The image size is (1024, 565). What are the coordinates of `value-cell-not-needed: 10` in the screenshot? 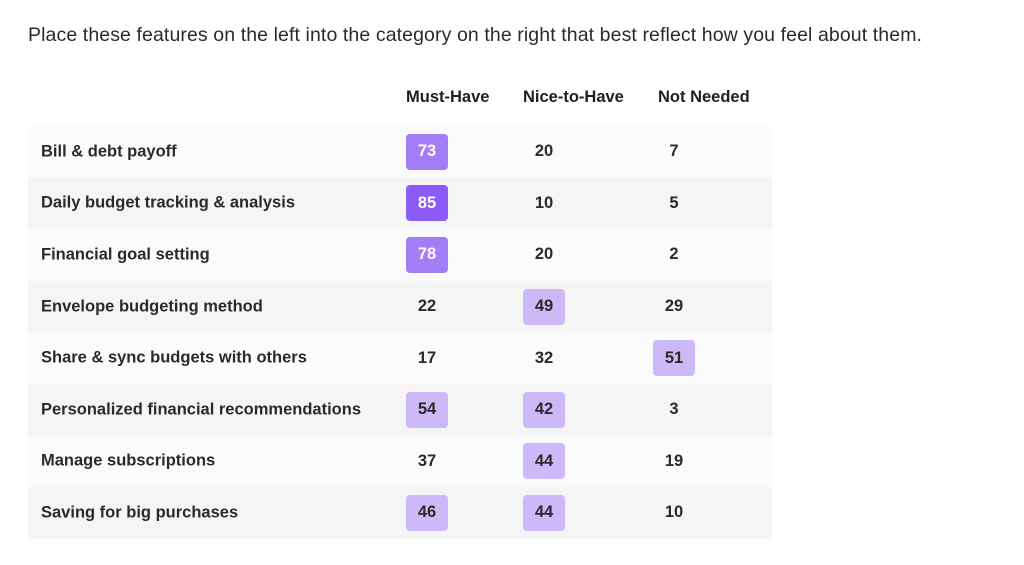 It's located at (674, 512).